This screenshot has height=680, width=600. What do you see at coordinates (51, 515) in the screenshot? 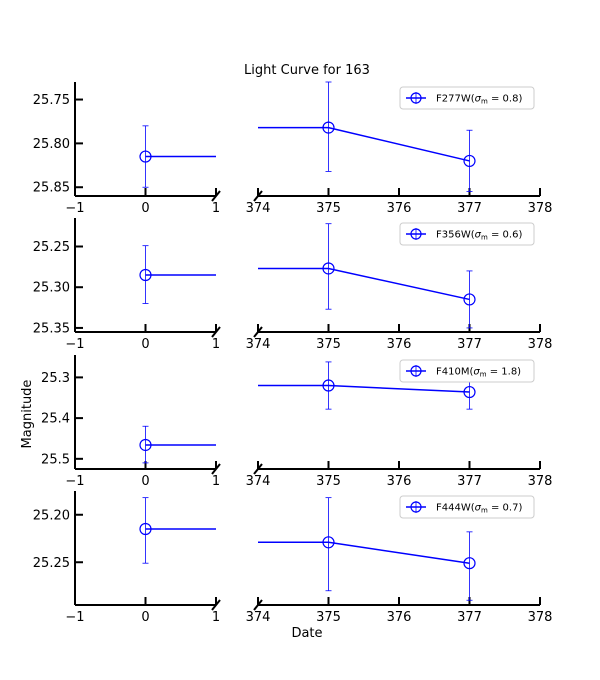
I see `y-tick-label: 25.20` at bounding box center [51, 515].